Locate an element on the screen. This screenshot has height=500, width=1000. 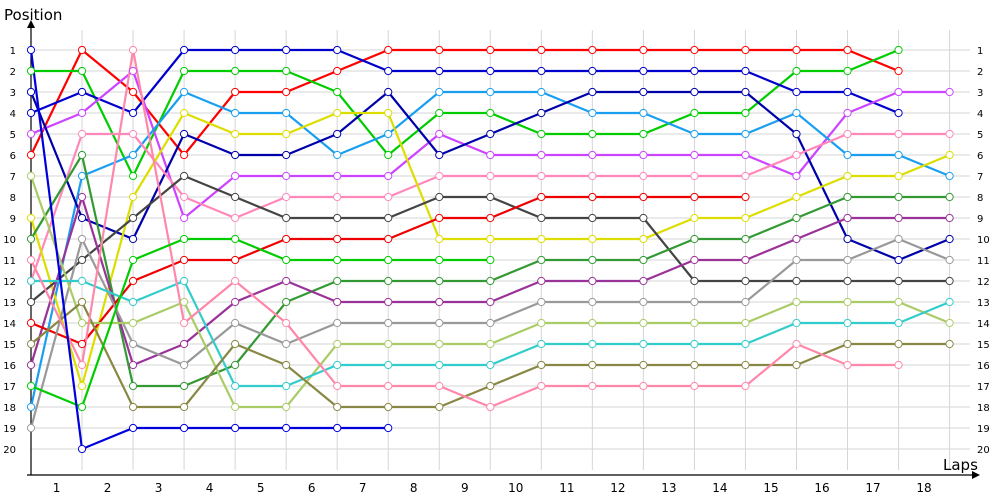
y-tick-label-right: 19 is located at coordinates (983, 429).